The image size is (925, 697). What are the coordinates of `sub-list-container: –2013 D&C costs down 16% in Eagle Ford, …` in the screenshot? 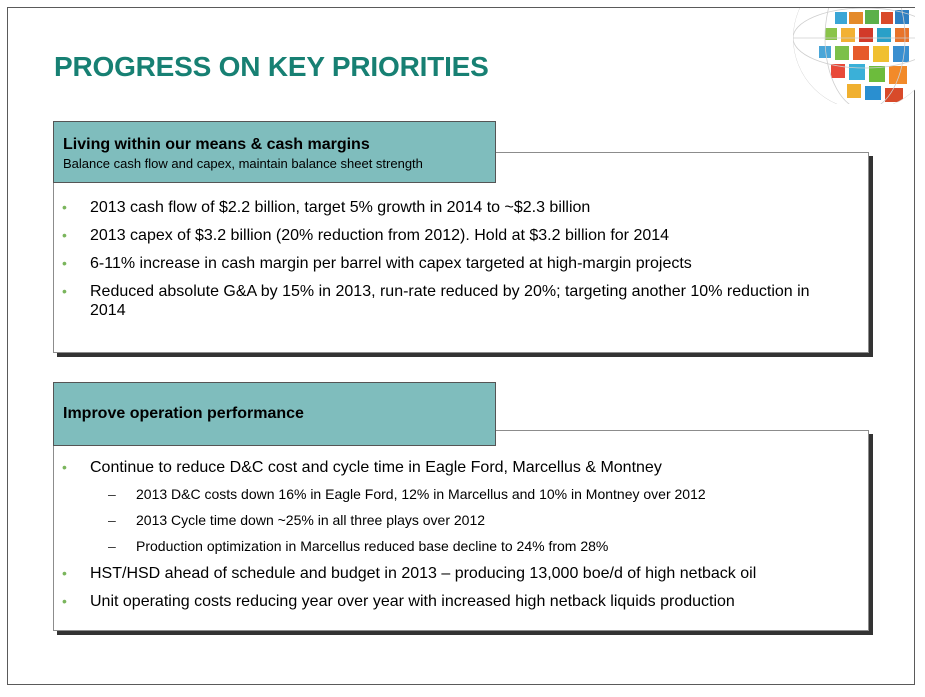 It's located at (457, 520).